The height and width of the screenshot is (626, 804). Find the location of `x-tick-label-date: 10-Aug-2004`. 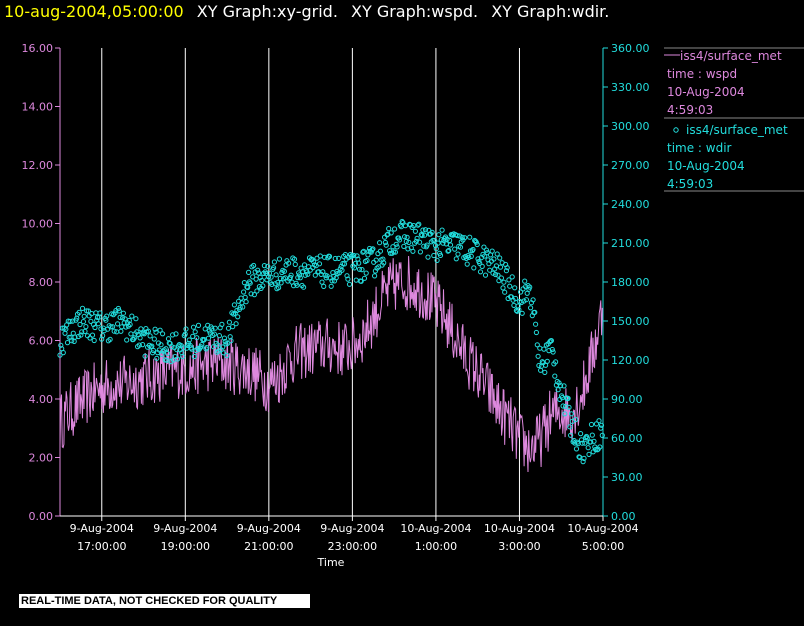

x-tick-label-date: 10-Aug-2004 is located at coordinates (602, 528).